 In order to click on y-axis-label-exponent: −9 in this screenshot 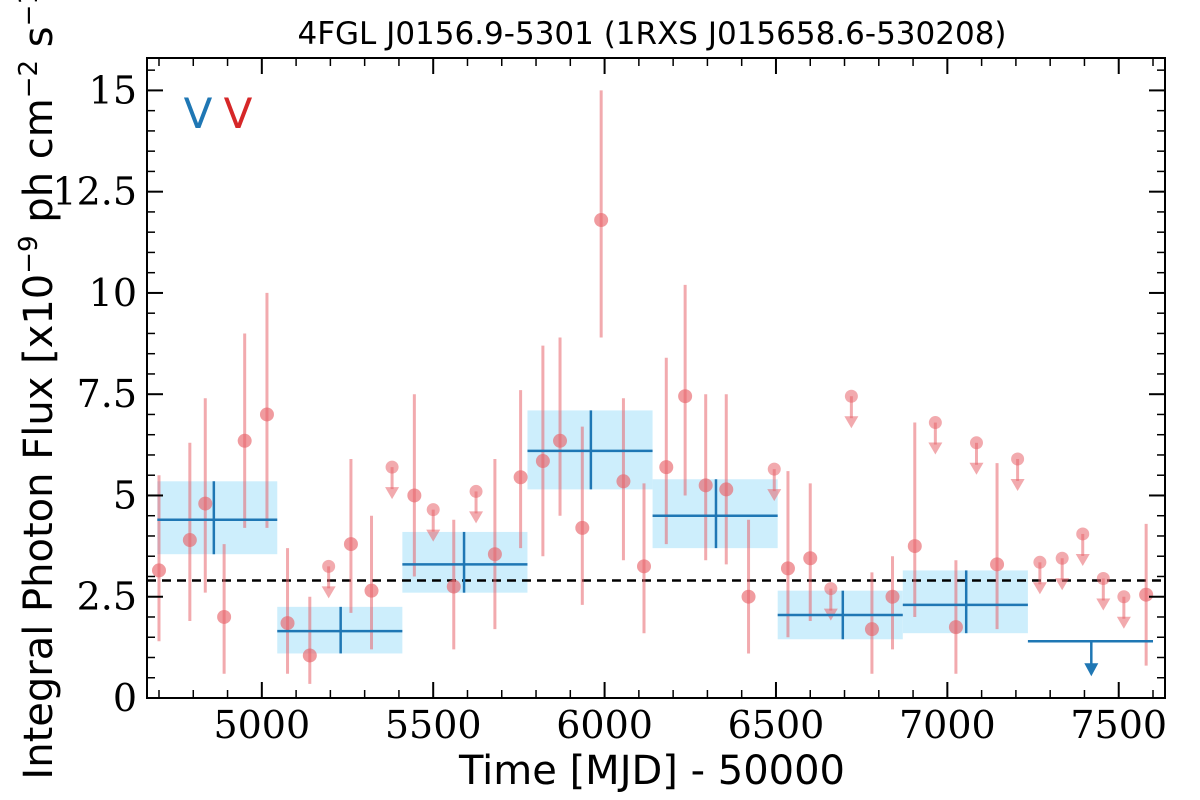, I will do `click(29, 254)`.